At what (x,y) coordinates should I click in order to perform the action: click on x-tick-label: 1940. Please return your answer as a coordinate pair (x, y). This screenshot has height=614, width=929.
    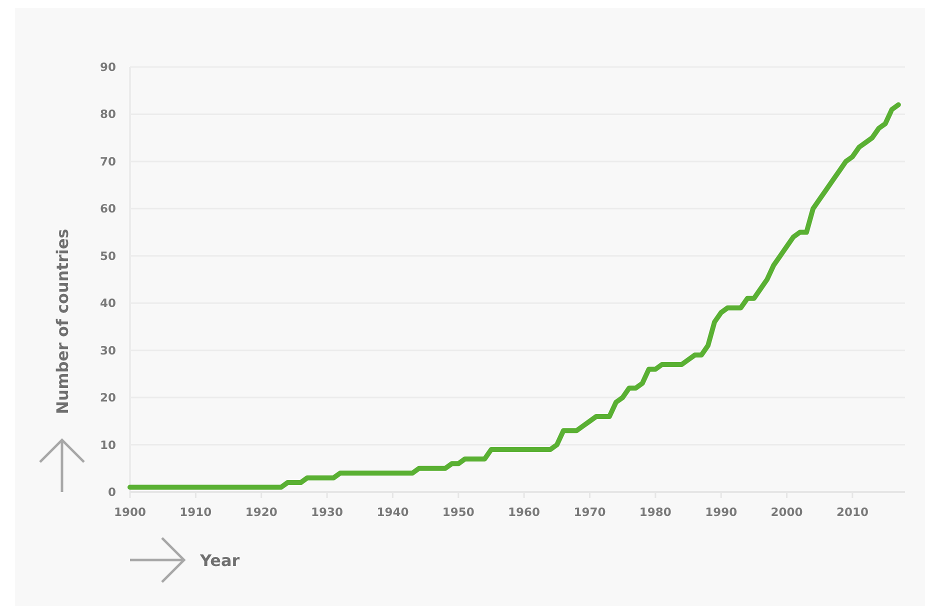
    Looking at the image, I should click on (392, 512).